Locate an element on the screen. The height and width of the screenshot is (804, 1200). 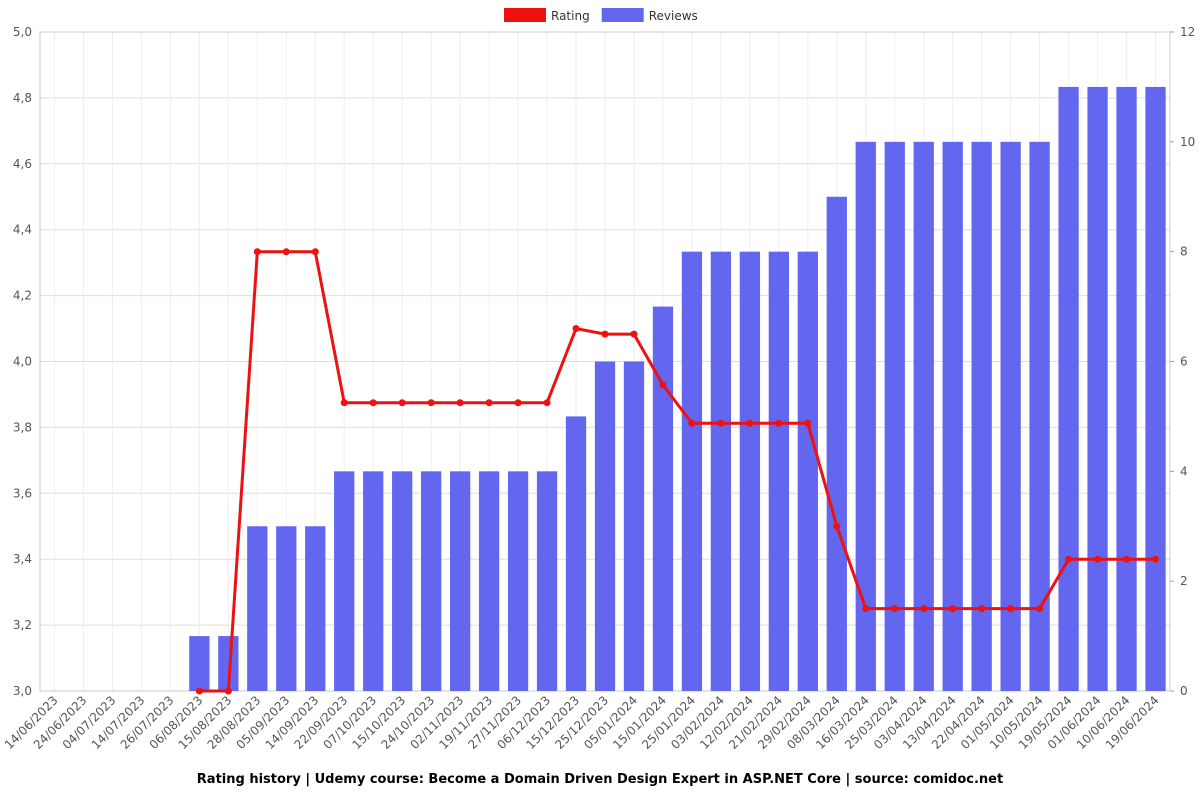
y2-tick-label: 10 is located at coordinates (1187, 142).